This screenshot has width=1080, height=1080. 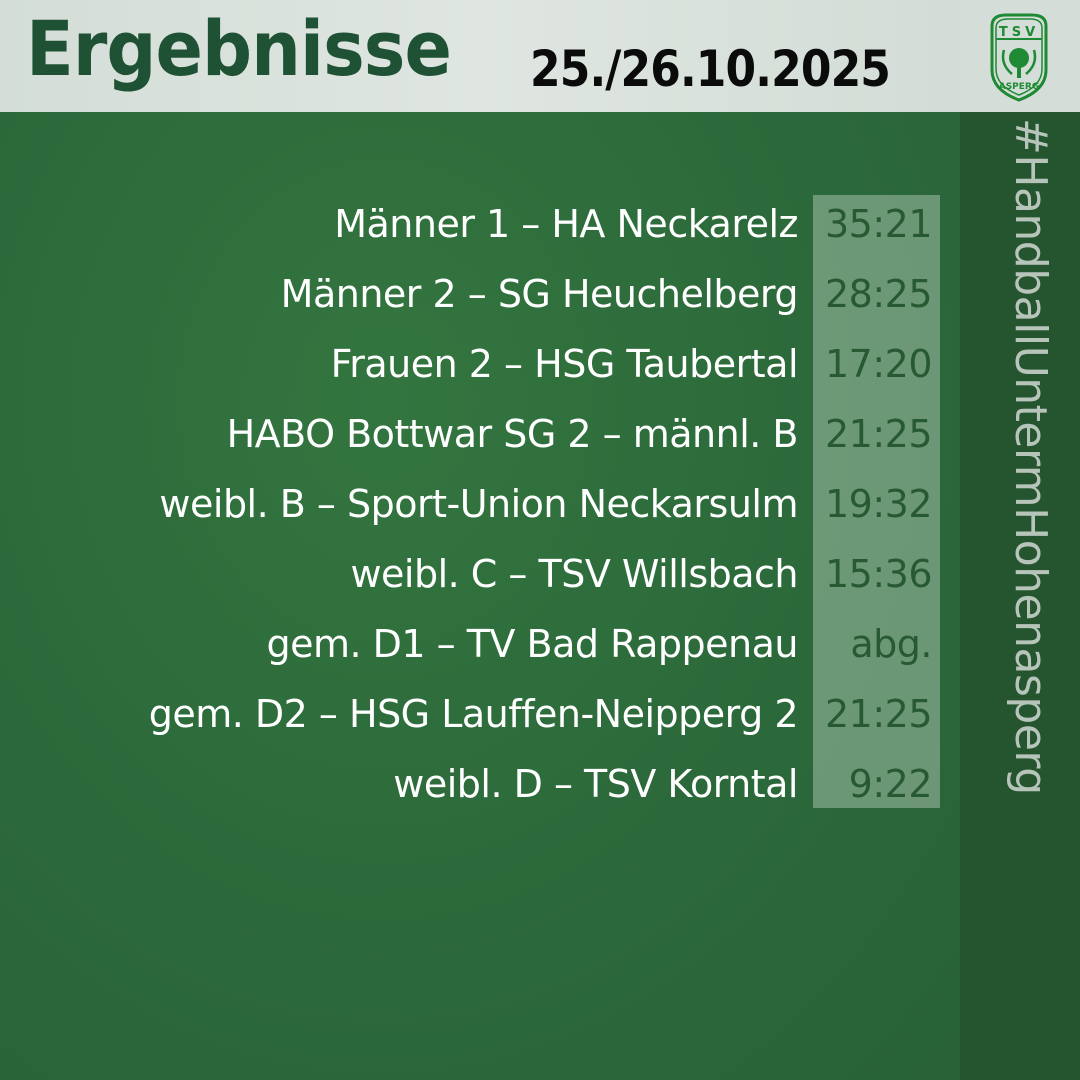 I want to click on result-row: gem. D2 – HSG Lauffen-Neipperg 2 21:25, so click(x=470, y=721).